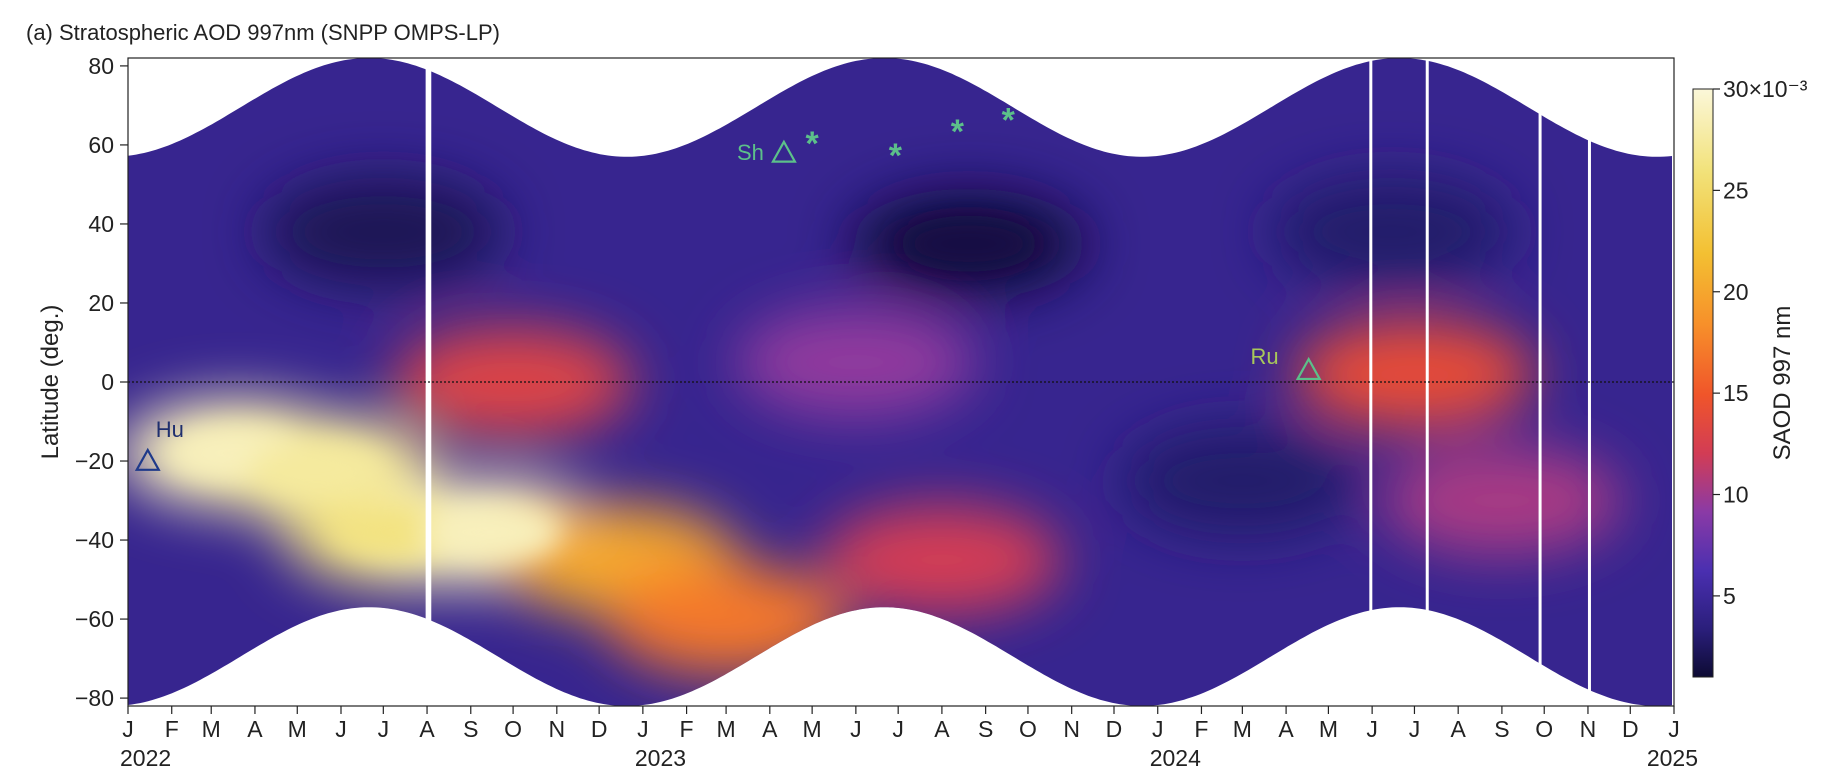 This screenshot has width=1829, height=774. Describe the element at coordinates (750, 152) in the screenshot. I see `eruption-label: Sh` at that location.